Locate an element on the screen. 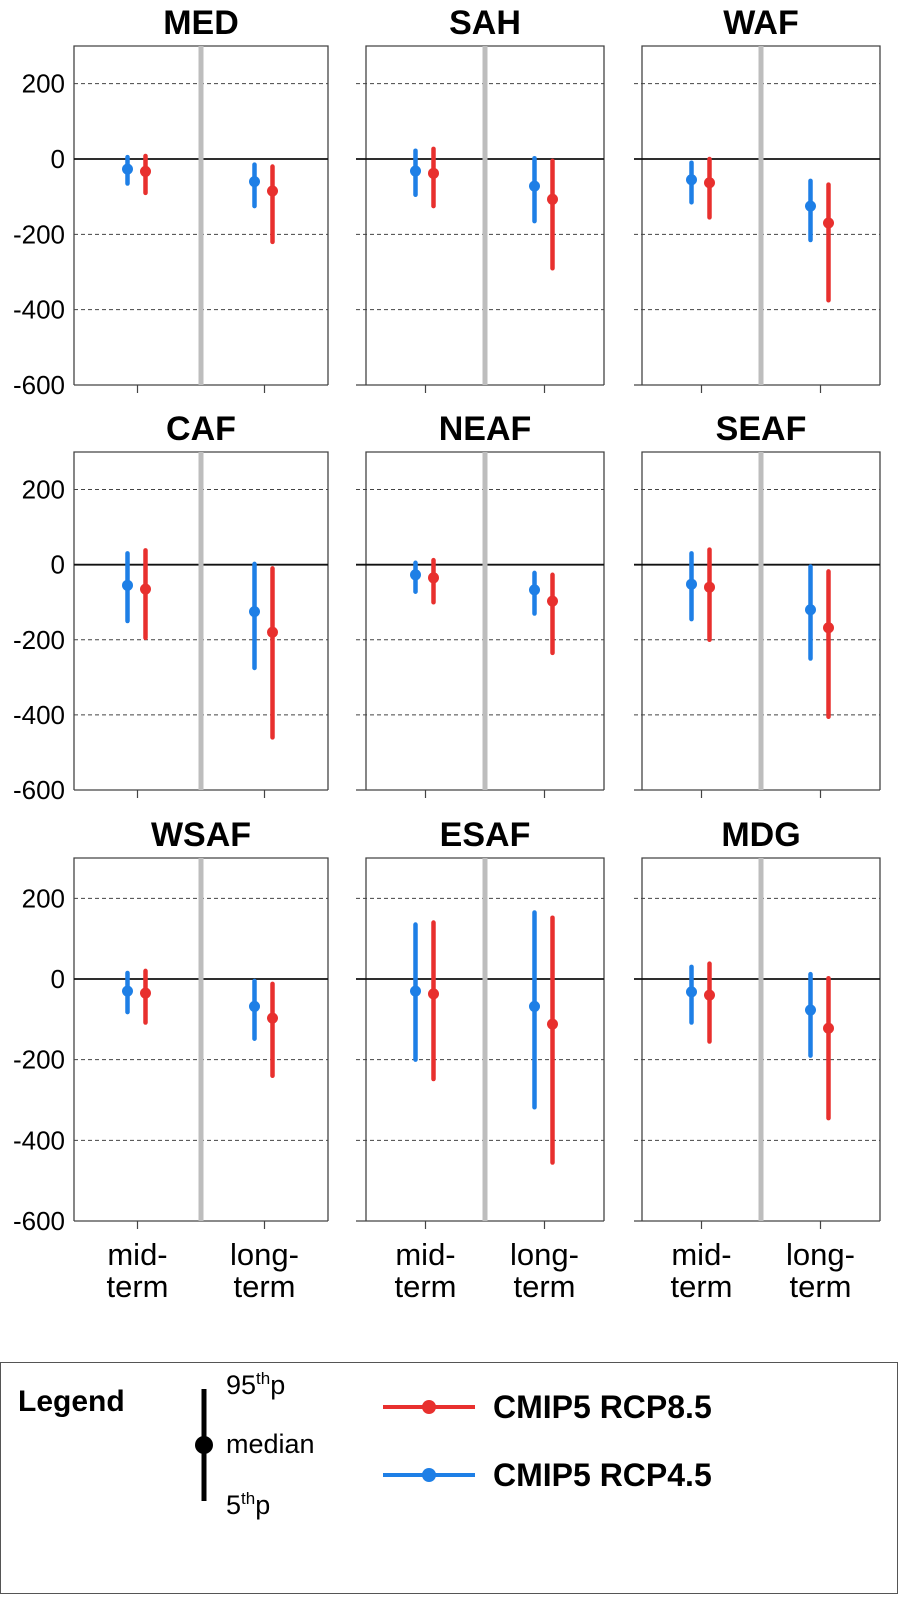 The image size is (900, 1600). panel-waf: WAF is located at coordinates (757, 198).